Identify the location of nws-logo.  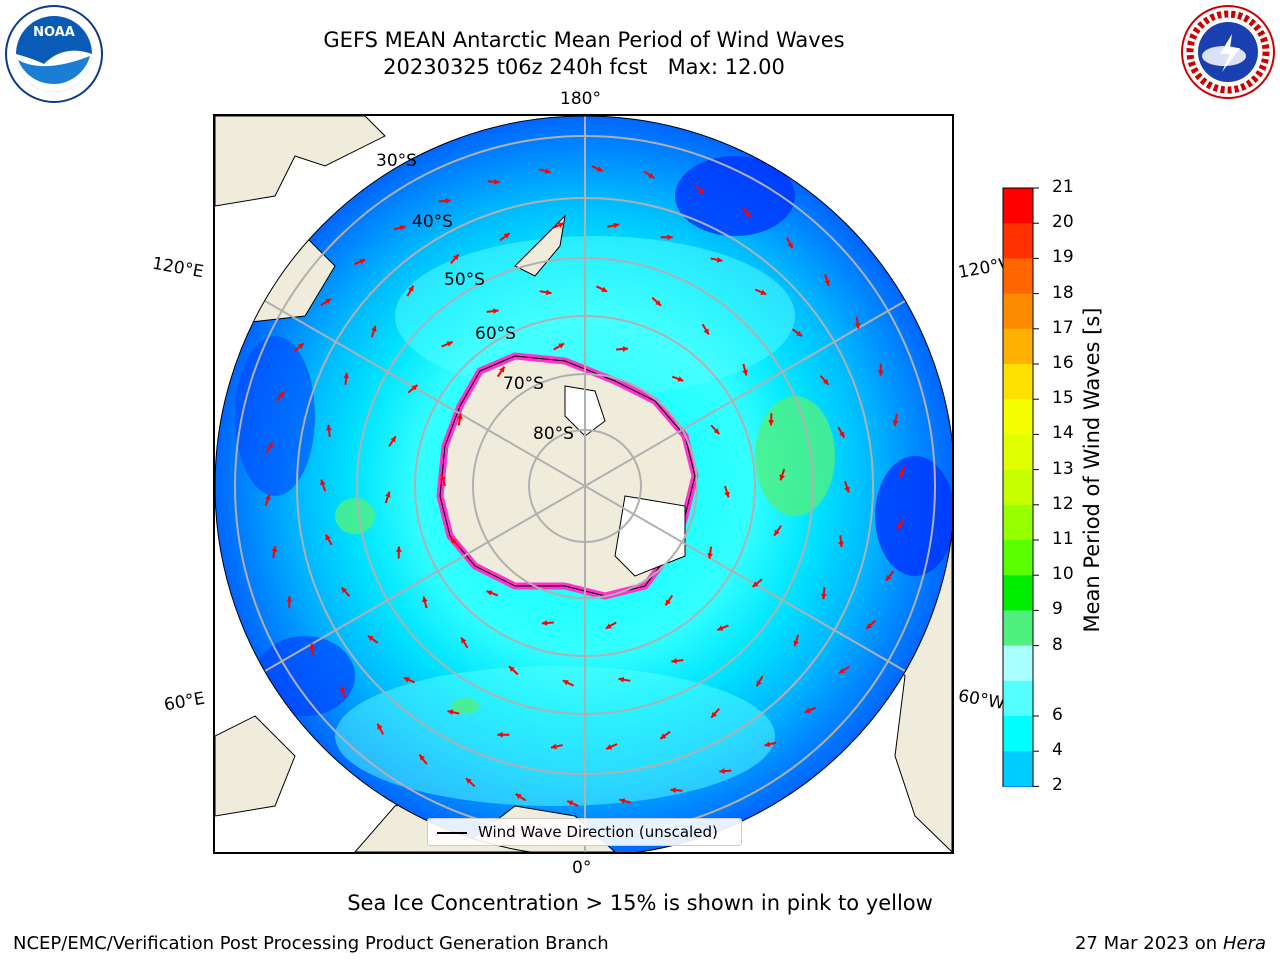
(1228, 54).